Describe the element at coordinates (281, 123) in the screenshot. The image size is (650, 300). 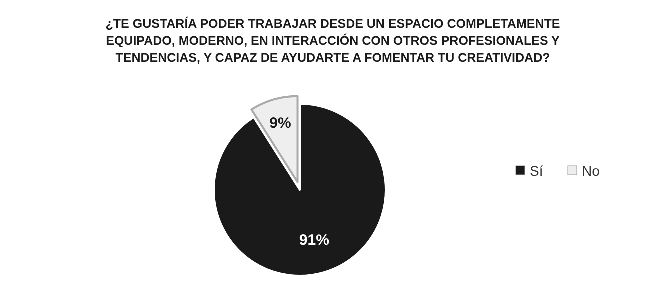
I see `data-label: 9%` at that location.